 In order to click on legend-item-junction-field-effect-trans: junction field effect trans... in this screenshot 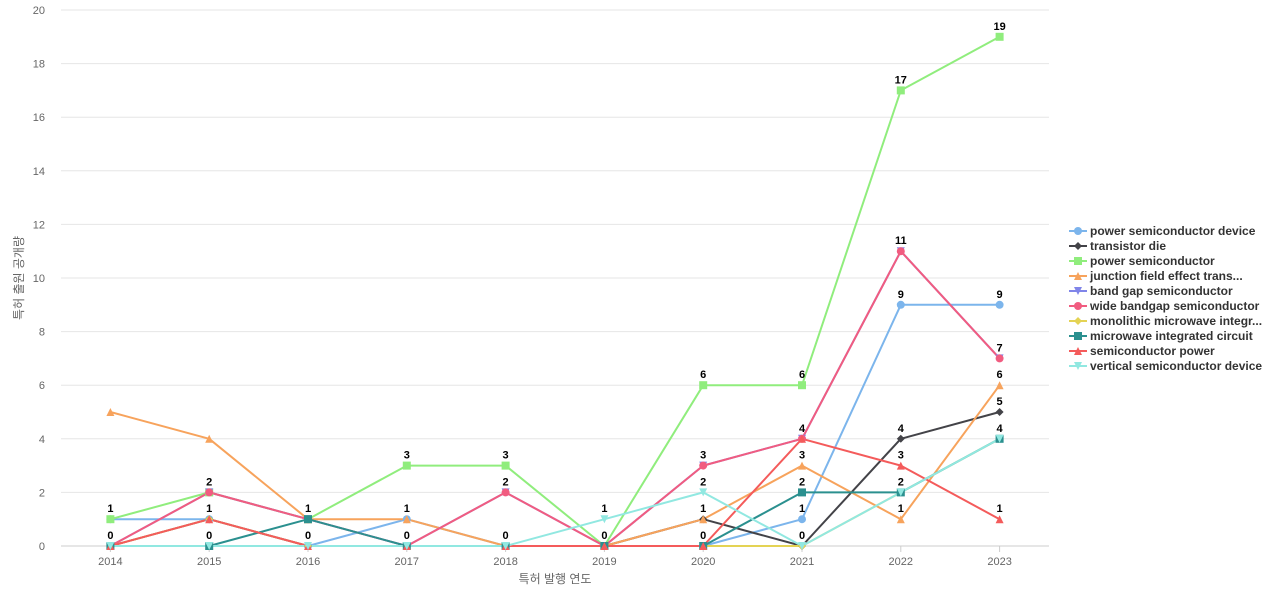, I will do `click(1165, 275)`.